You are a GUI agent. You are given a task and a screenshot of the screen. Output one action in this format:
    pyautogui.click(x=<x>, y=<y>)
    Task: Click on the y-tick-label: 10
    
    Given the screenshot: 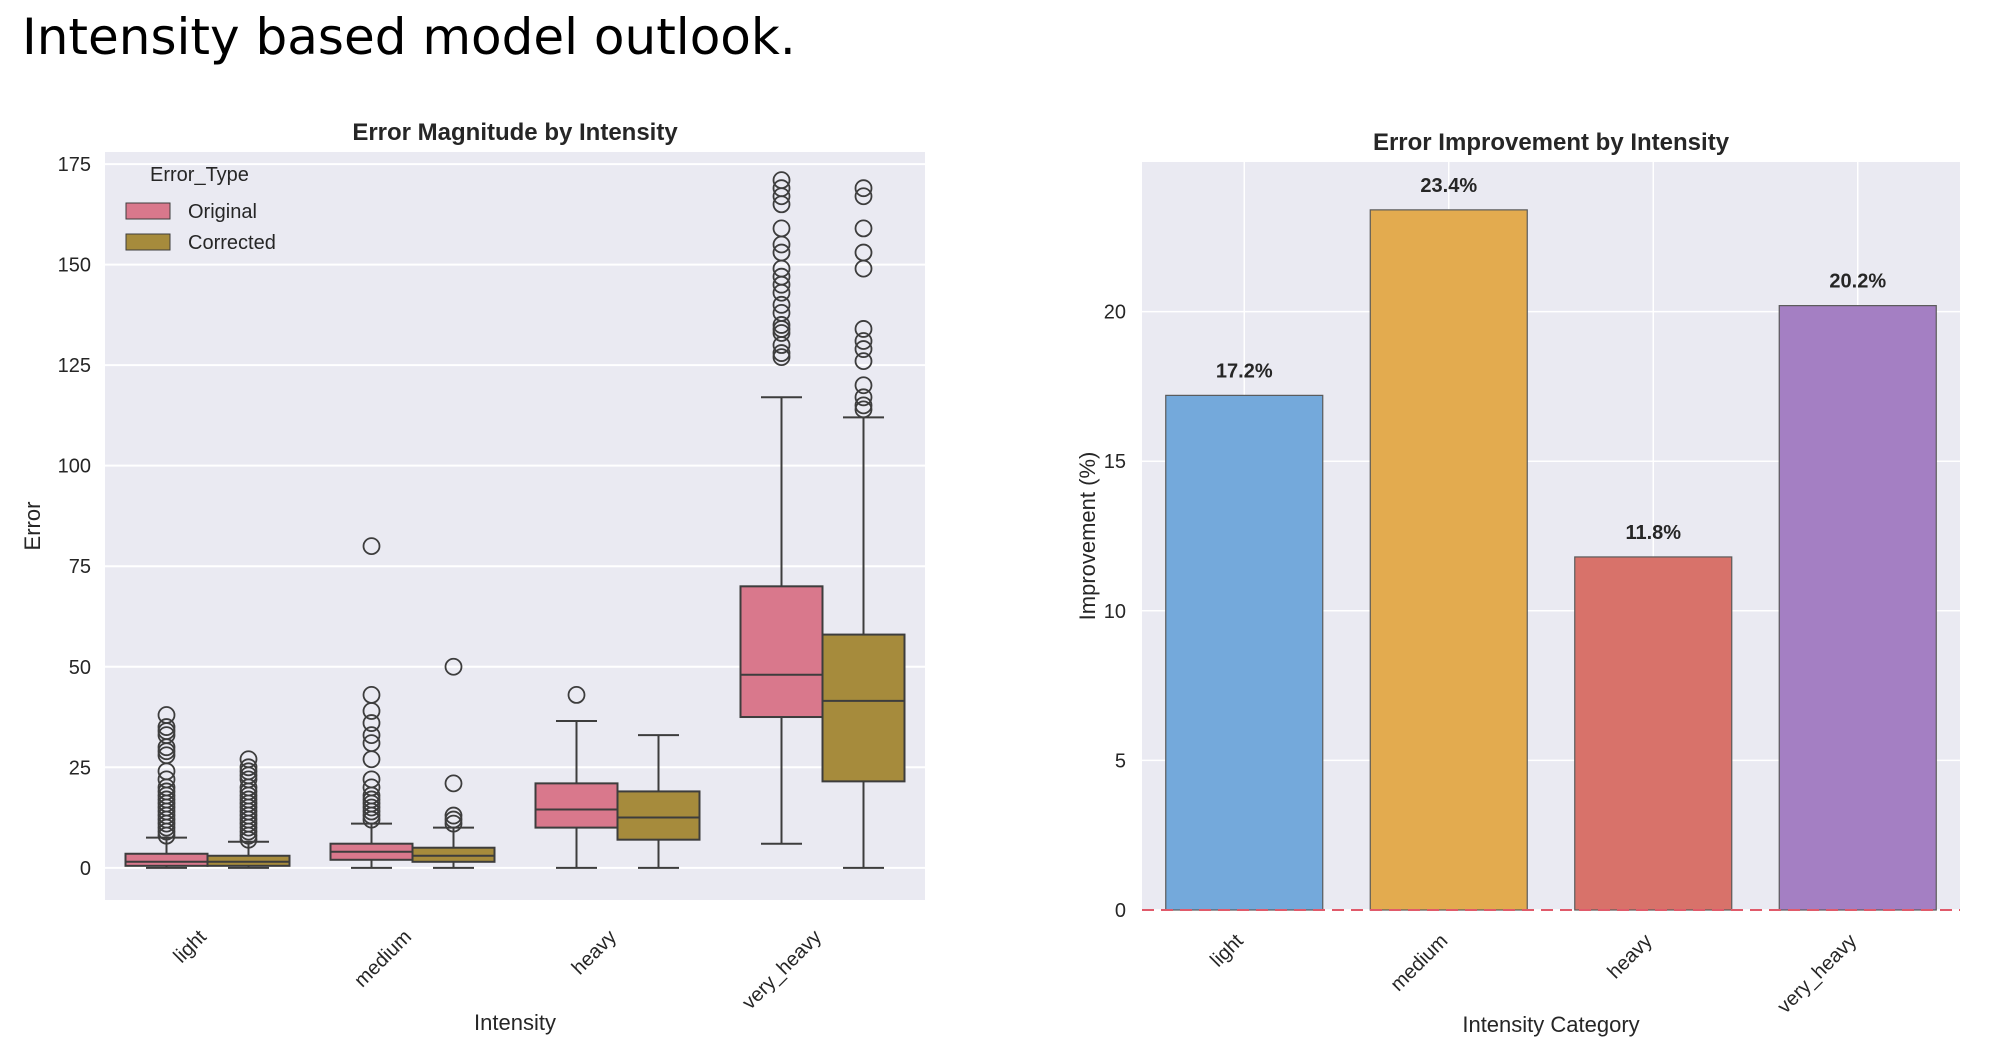 What is the action you would take?
    pyautogui.click(x=1115, y=612)
    